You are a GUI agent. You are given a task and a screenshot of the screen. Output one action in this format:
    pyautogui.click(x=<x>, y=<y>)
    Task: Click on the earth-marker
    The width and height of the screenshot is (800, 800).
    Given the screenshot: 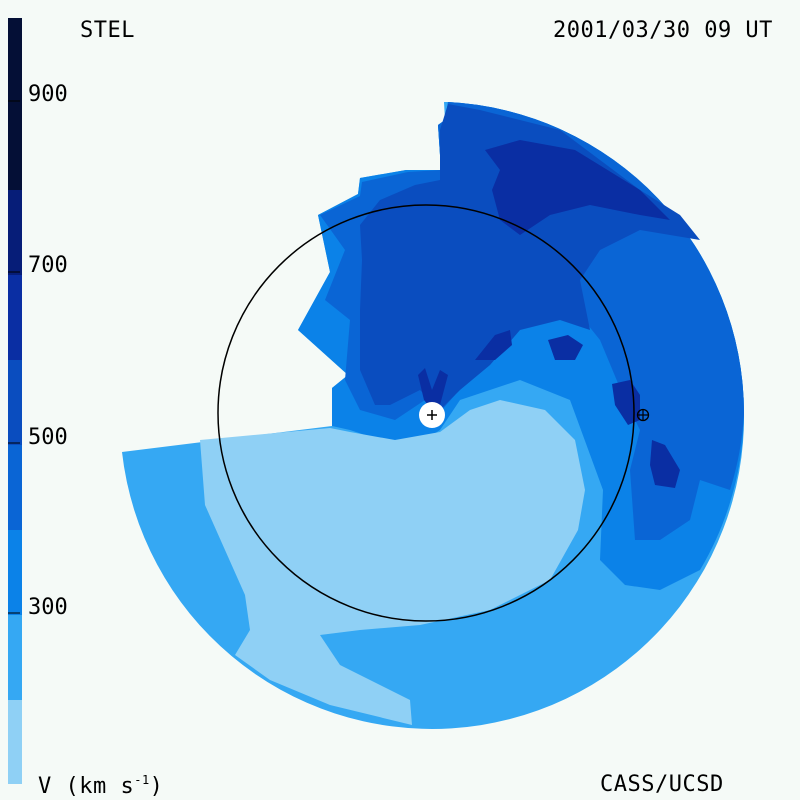 What is the action you would take?
    pyautogui.click(x=643, y=415)
    